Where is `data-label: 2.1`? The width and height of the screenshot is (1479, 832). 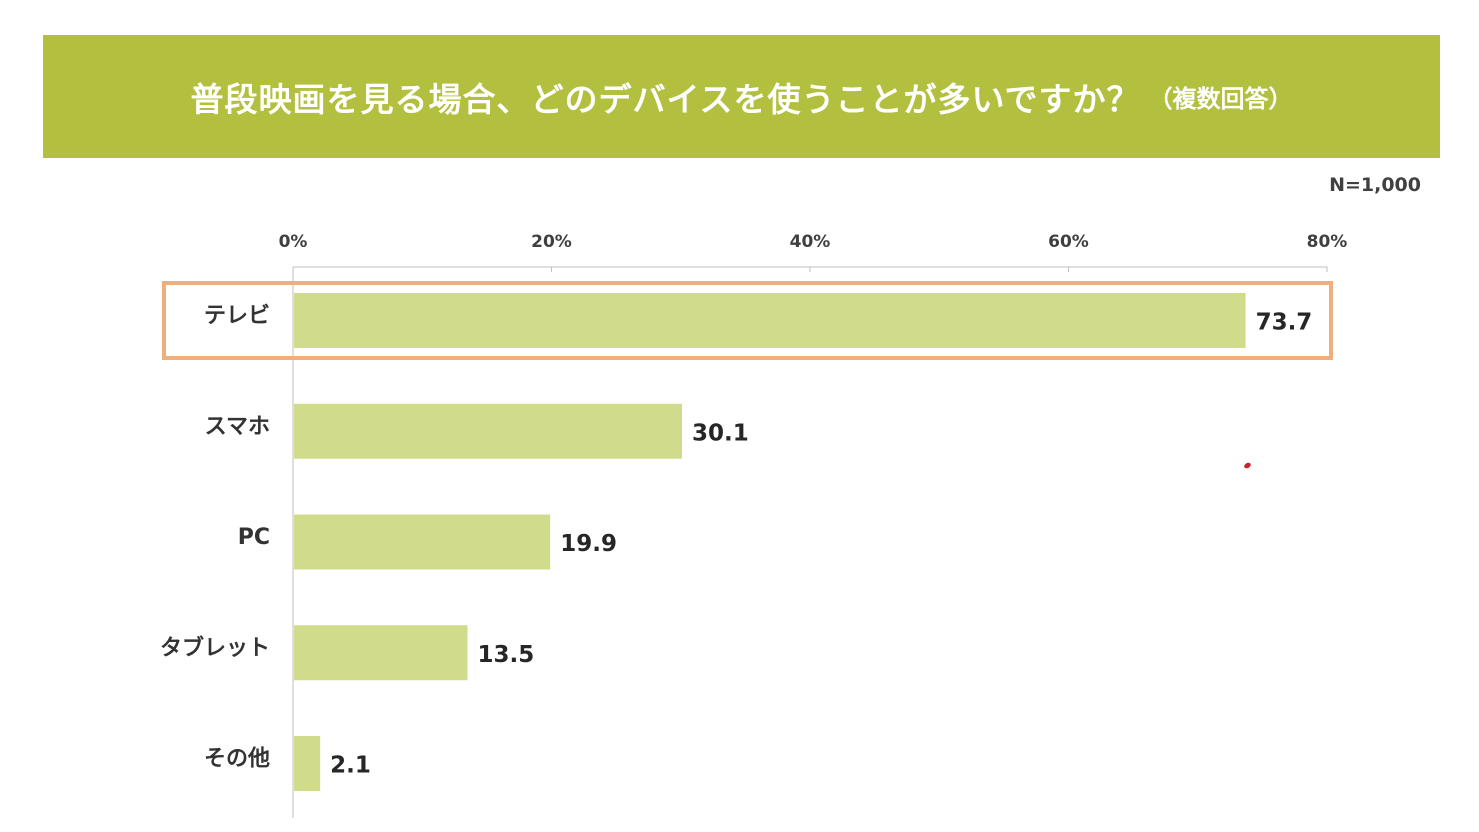
data-label: 2.1 is located at coordinates (350, 766).